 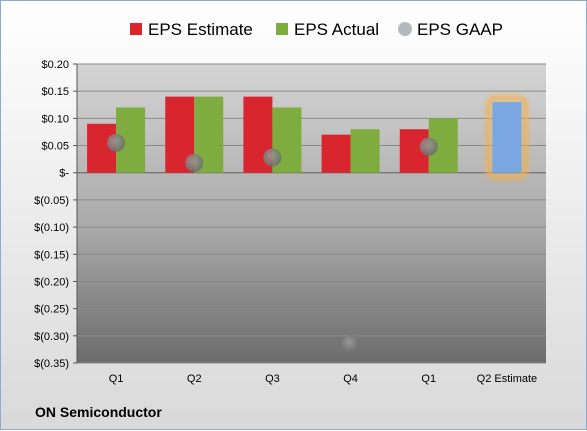 I want to click on y-tick-label: $(0.35), so click(x=51, y=364).